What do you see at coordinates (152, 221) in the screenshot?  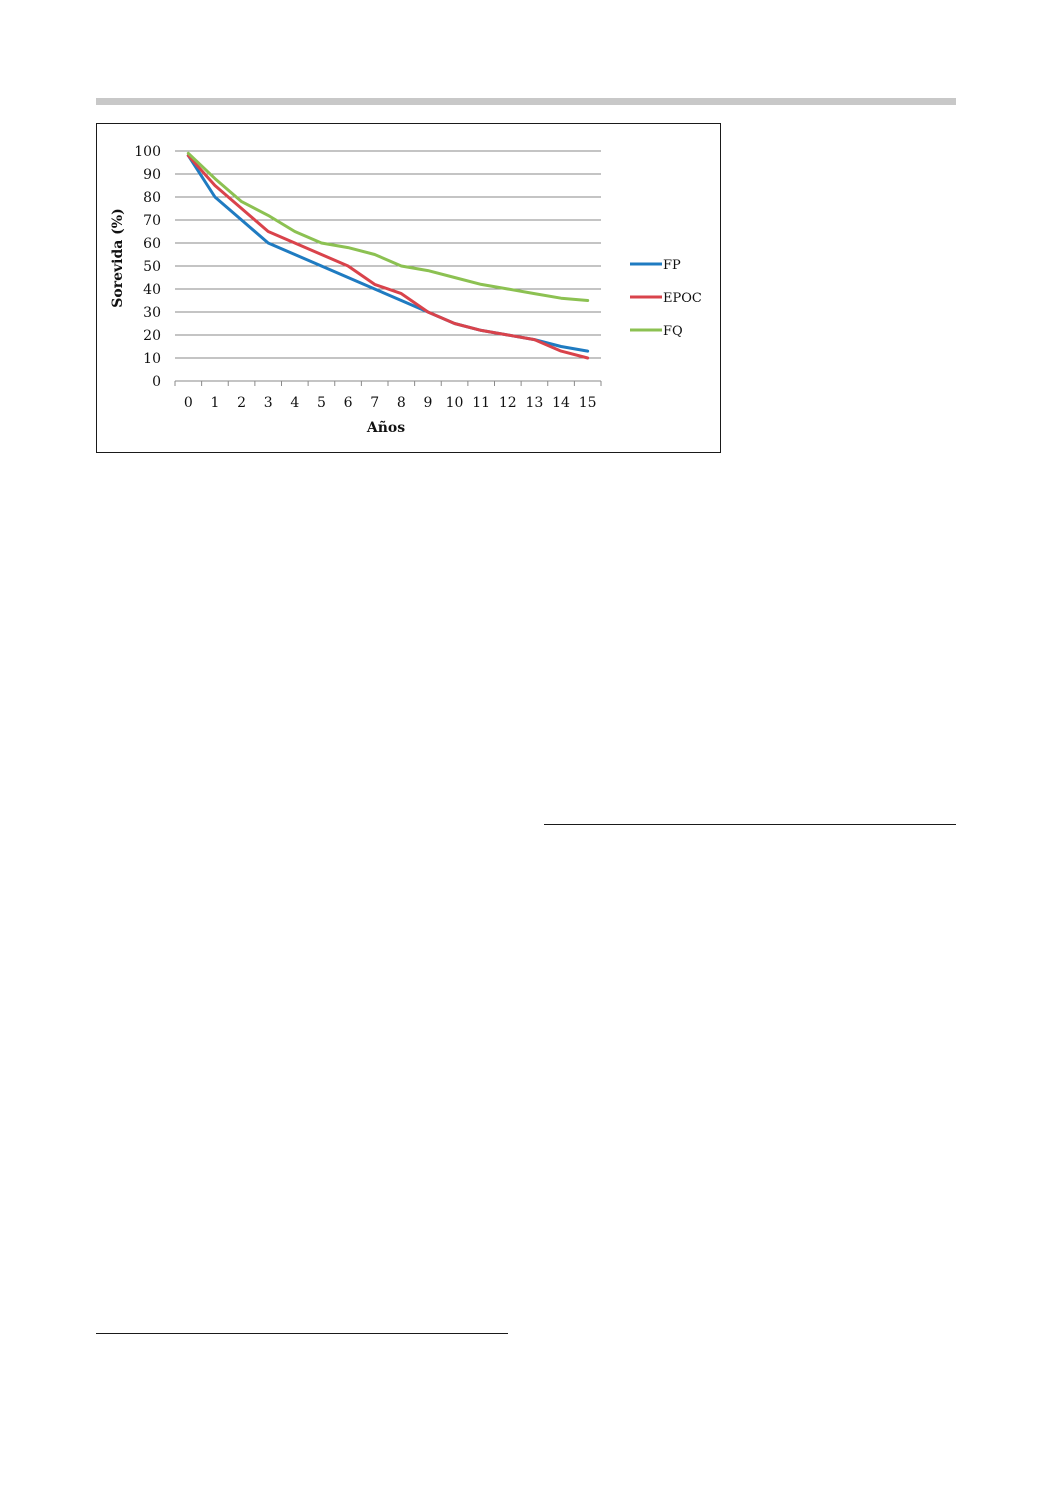 I see `y-tick-label: 70` at bounding box center [152, 221].